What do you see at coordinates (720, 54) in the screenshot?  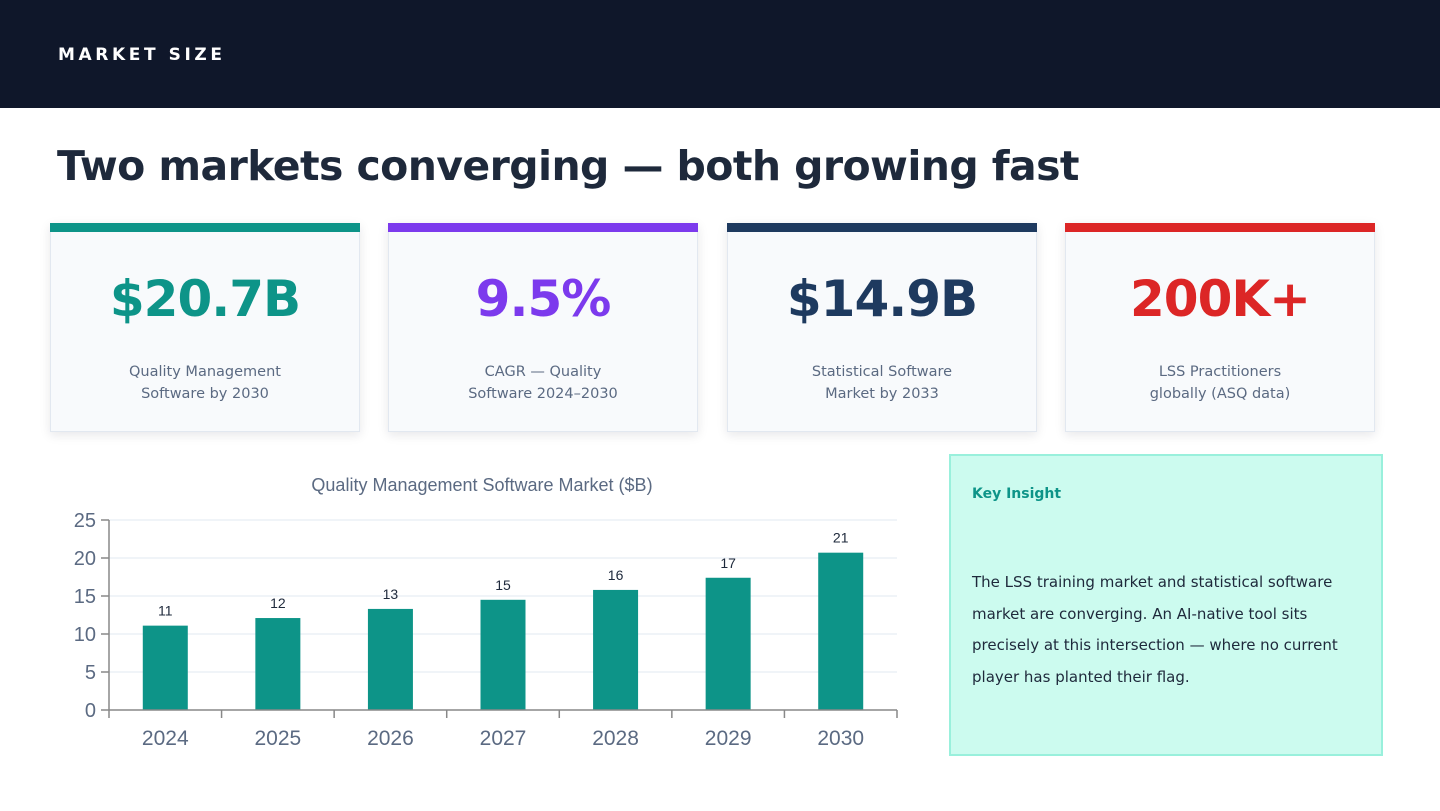 I see `header-bar: MARKET SIZE` at bounding box center [720, 54].